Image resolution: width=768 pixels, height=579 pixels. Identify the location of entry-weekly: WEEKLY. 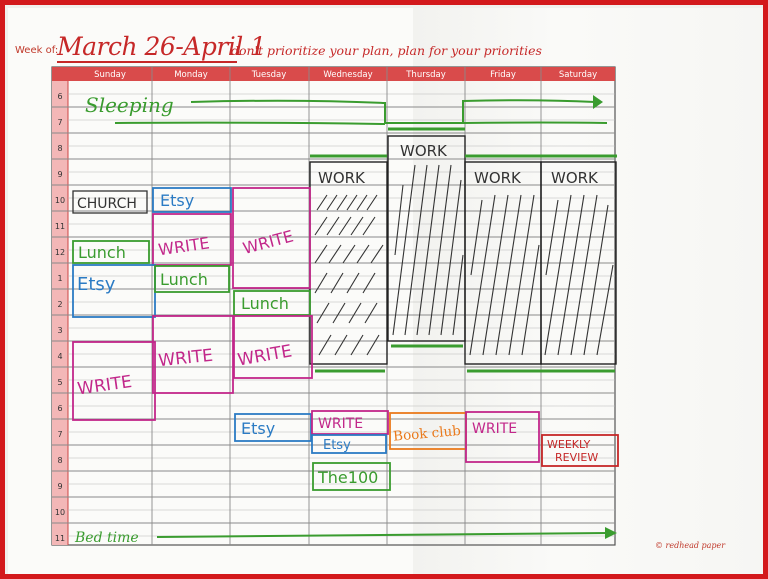
(569, 444).